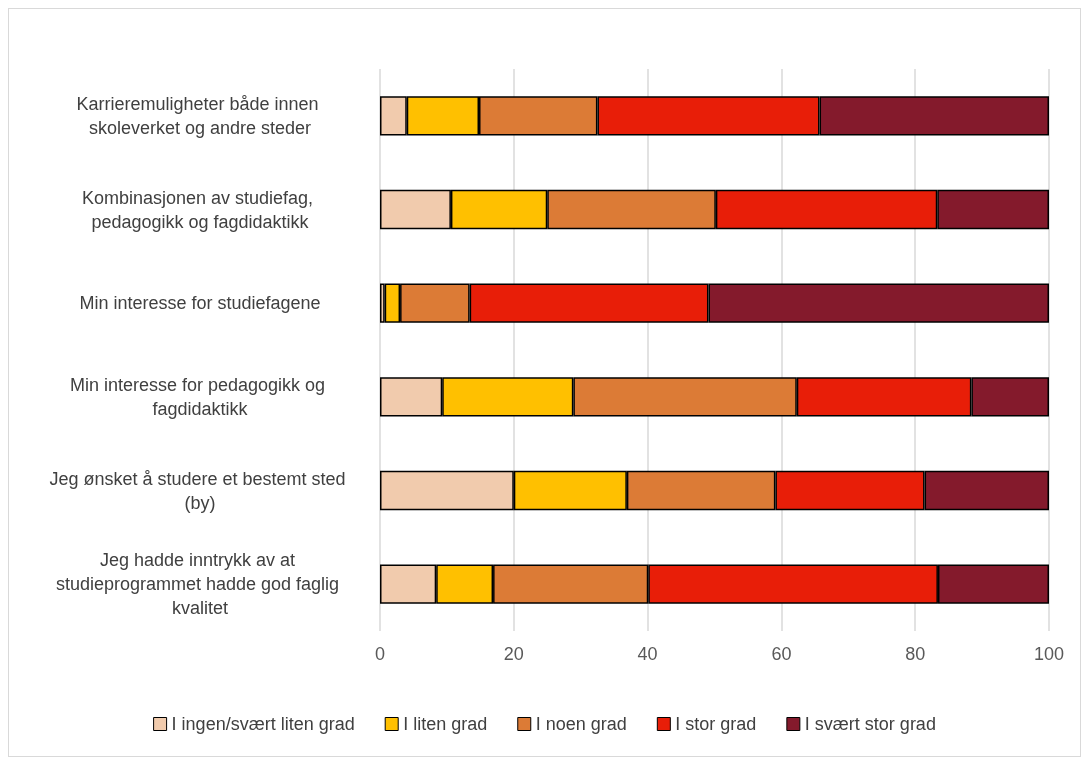 This screenshot has height=765, width=1089. I want to click on legend-label: I svært stor grad, so click(870, 724).